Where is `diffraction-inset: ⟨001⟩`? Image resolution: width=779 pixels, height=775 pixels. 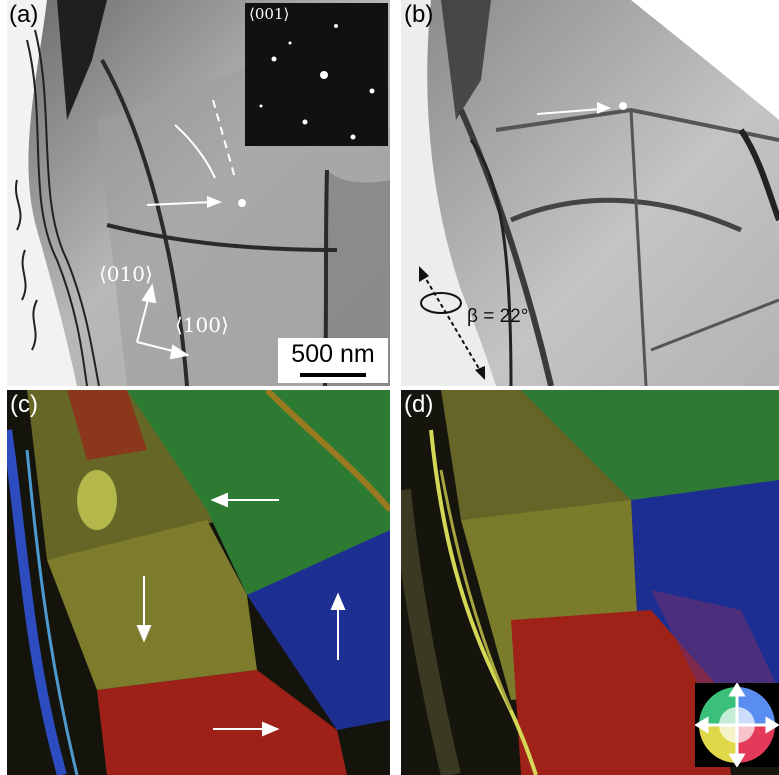
diffraction-inset: ⟨001⟩ is located at coordinates (316, 74).